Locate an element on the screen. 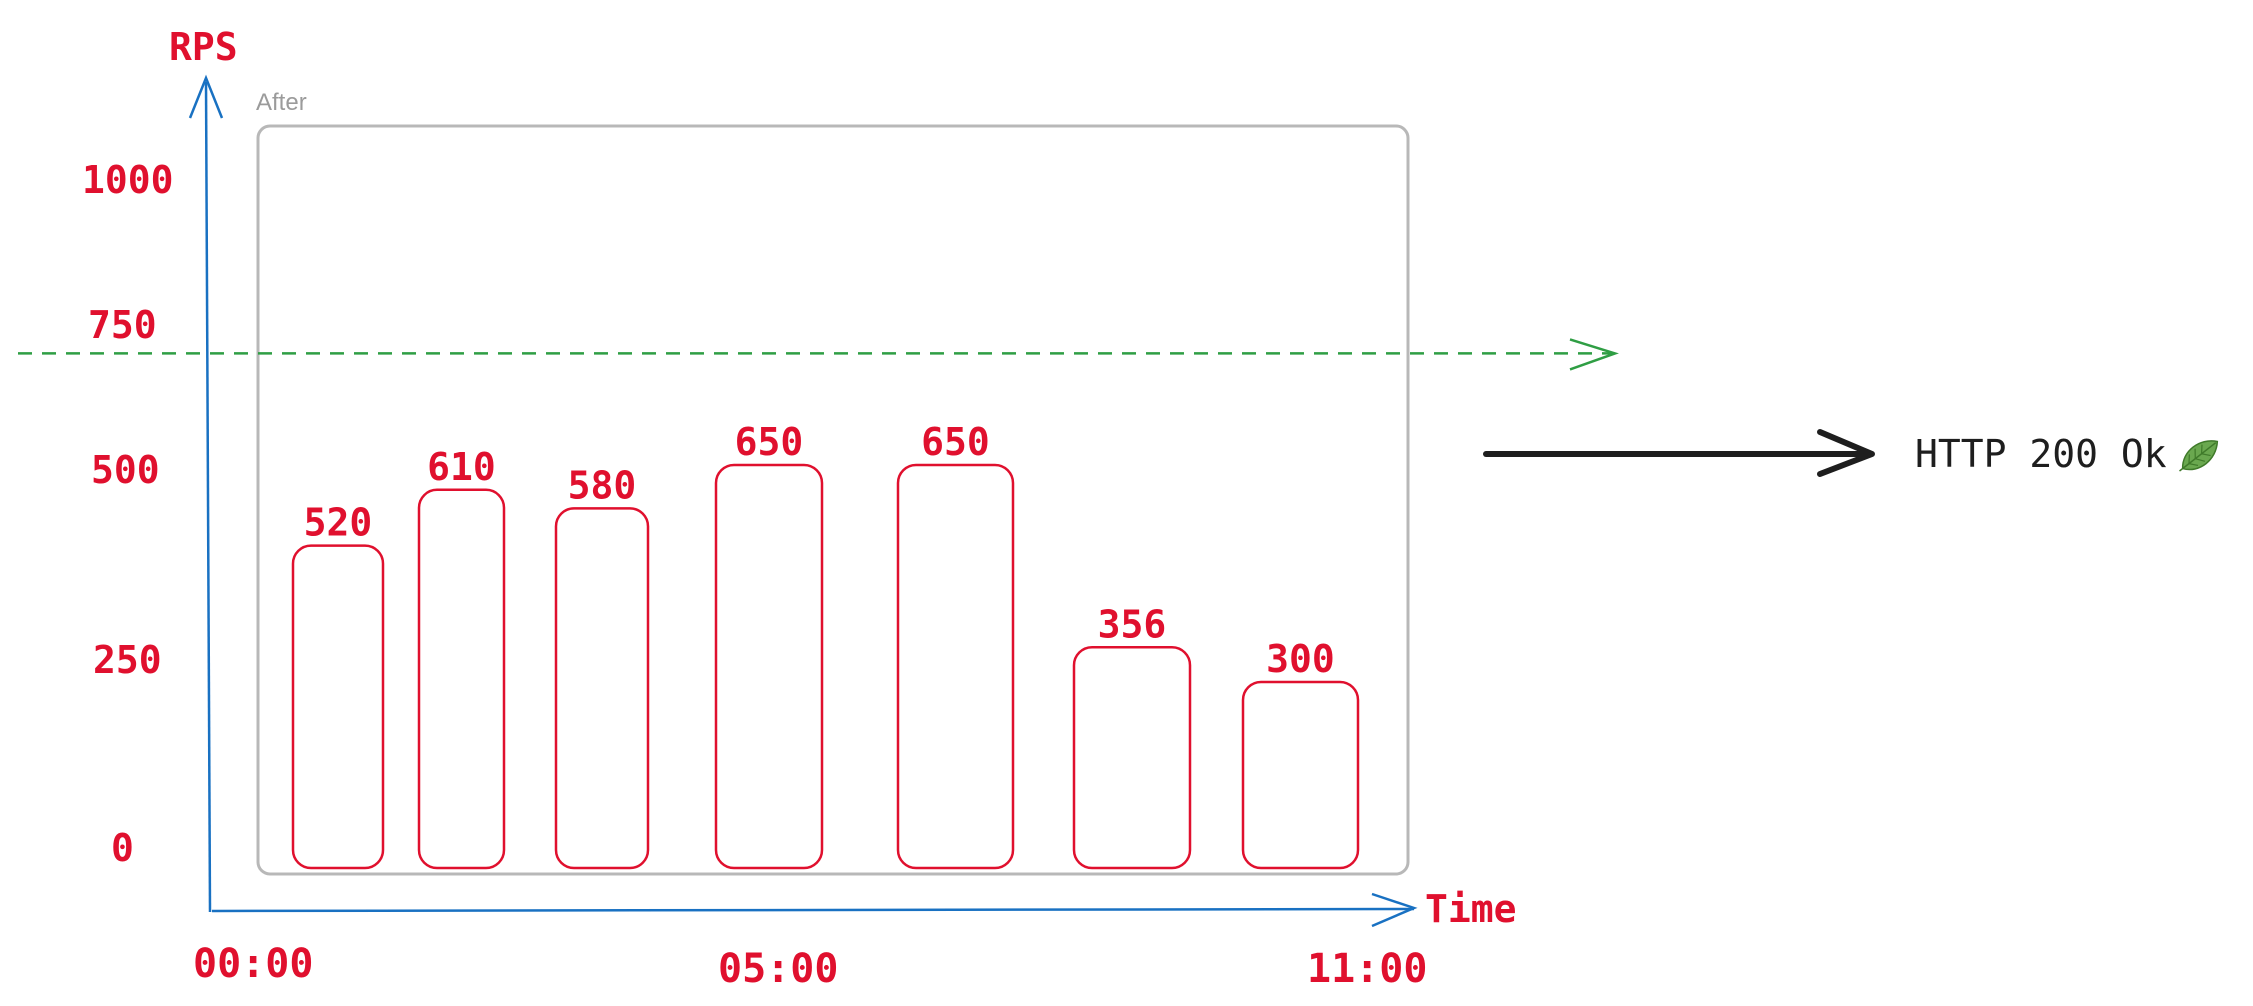 This screenshot has width=2253, height=1006. bar-value-label: 610 is located at coordinates (461, 467).